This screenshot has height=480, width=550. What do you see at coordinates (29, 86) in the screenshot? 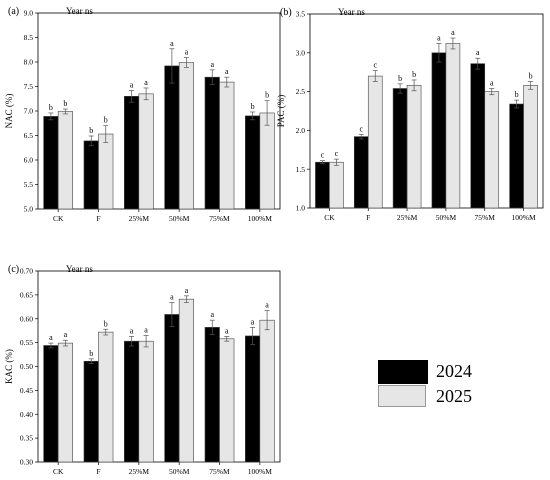
I see `y-tick-label: 7.5` at bounding box center [29, 86].